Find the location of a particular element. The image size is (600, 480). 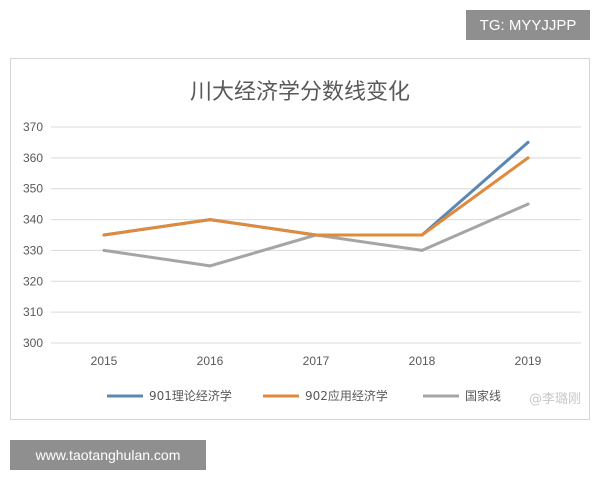

legend-label: 国家线 is located at coordinates (483, 395).